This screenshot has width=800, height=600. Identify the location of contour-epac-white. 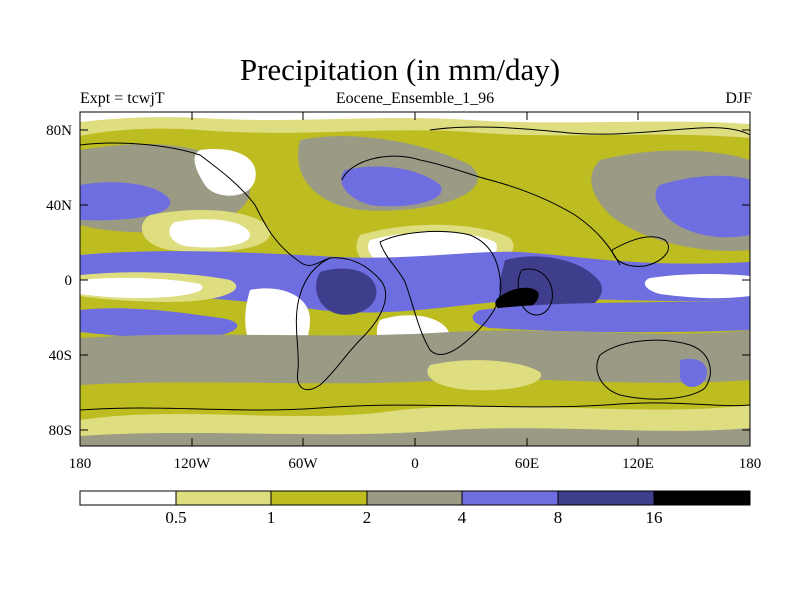
(141, 287).